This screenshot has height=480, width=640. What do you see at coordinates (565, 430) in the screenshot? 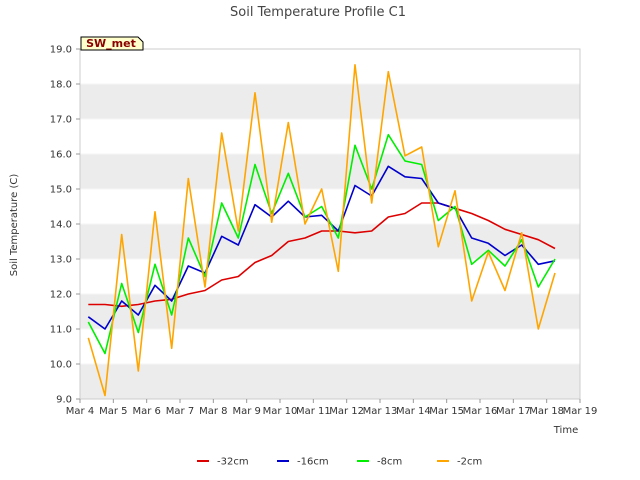
I see `x-axis-label: Time` at bounding box center [565, 430].